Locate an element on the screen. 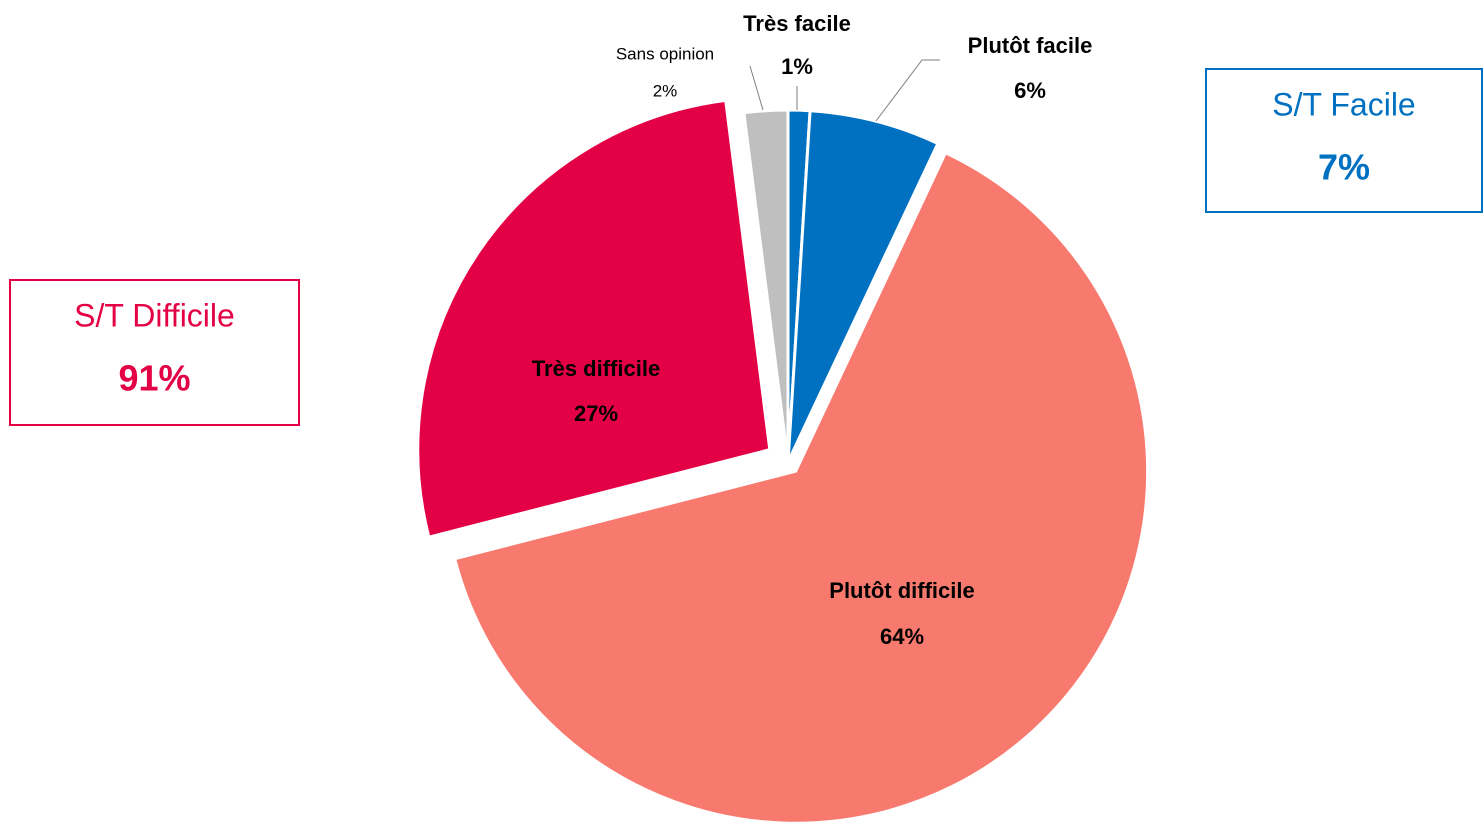 Image resolution: width=1483 pixels, height=838 pixels. slice-value-label: 2% is located at coordinates (665, 90).